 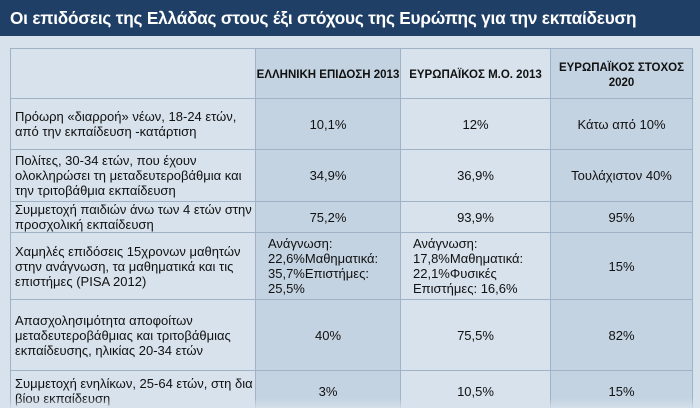 I want to click on eu-target-value: 82%, so click(x=621, y=335).